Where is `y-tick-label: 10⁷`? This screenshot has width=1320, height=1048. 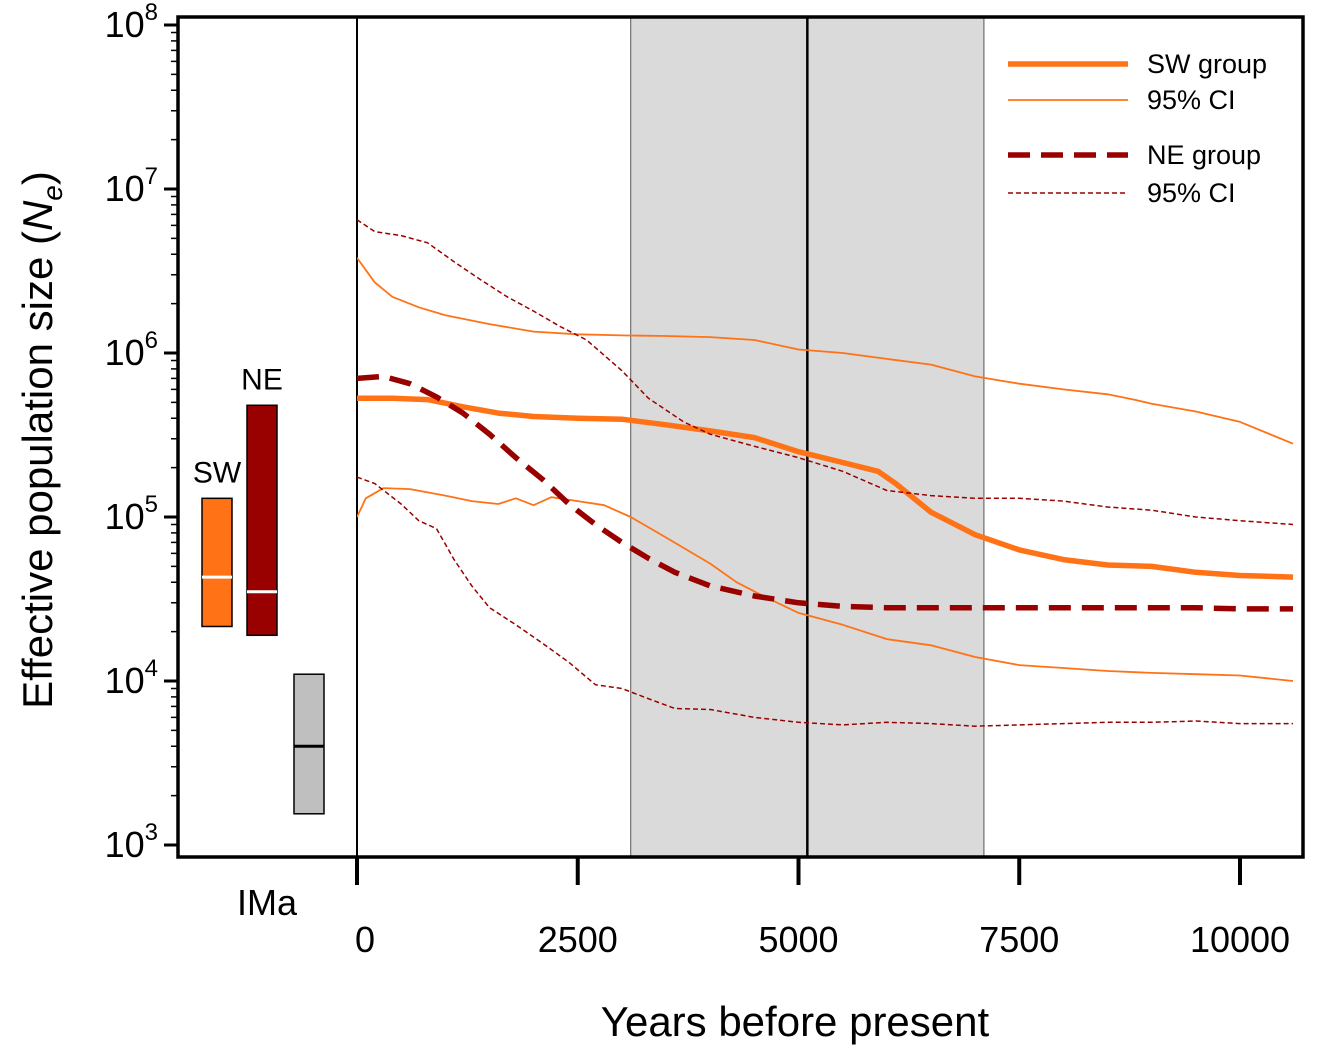 y-tick-label: 10⁷ is located at coordinates (131, 186).